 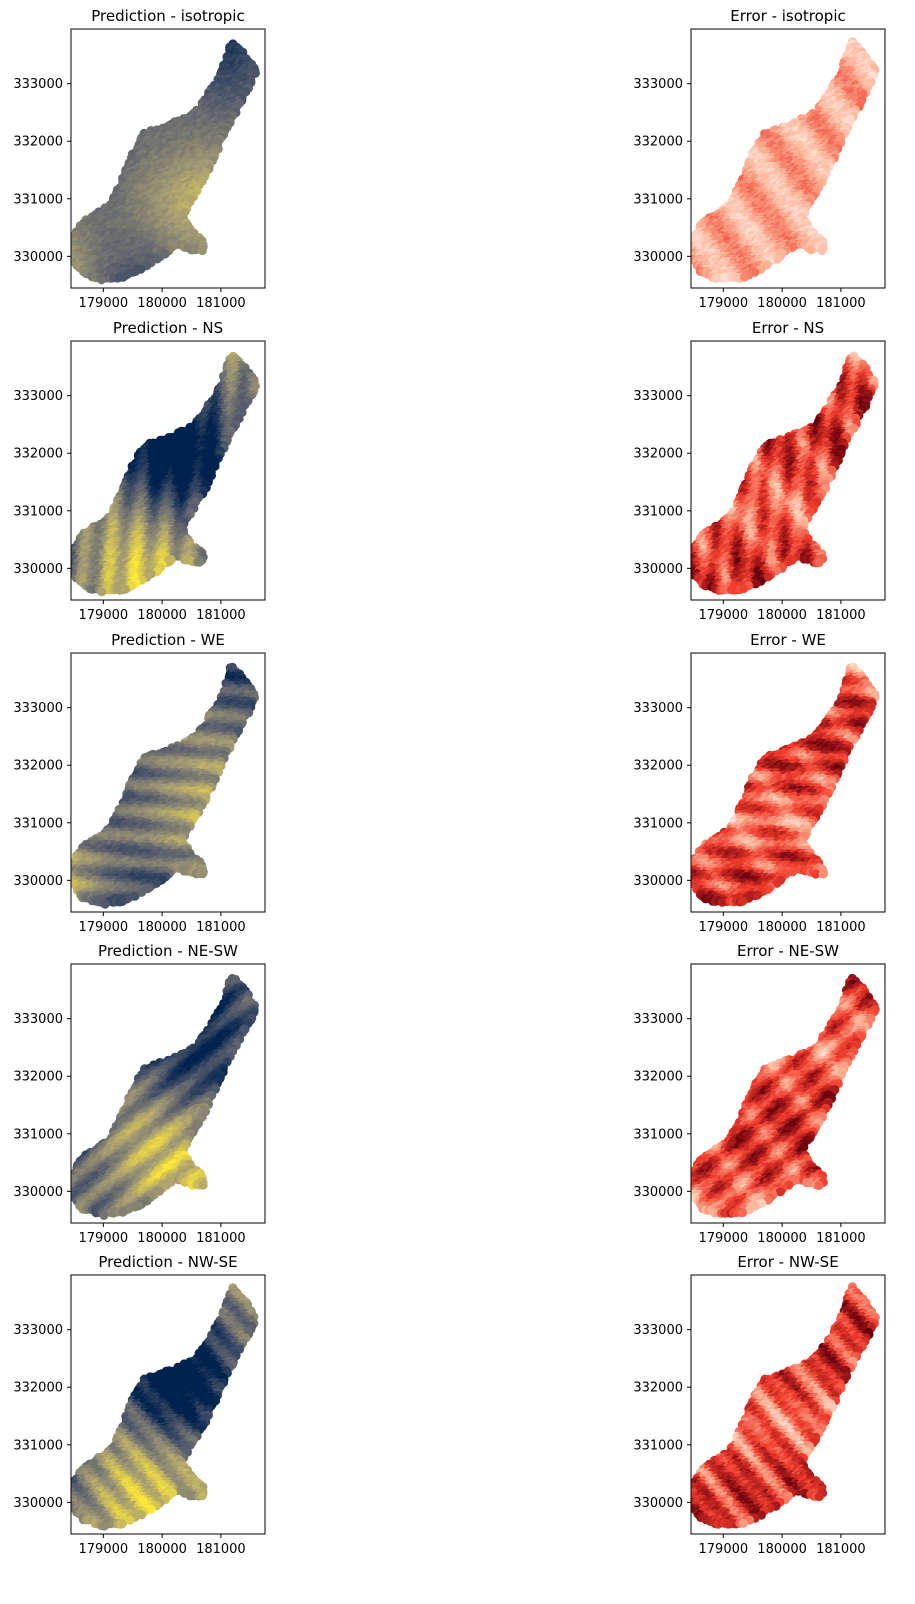 What do you see at coordinates (165, 474) in the screenshot?
I see `prediction-ns-points` at bounding box center [165, 474].